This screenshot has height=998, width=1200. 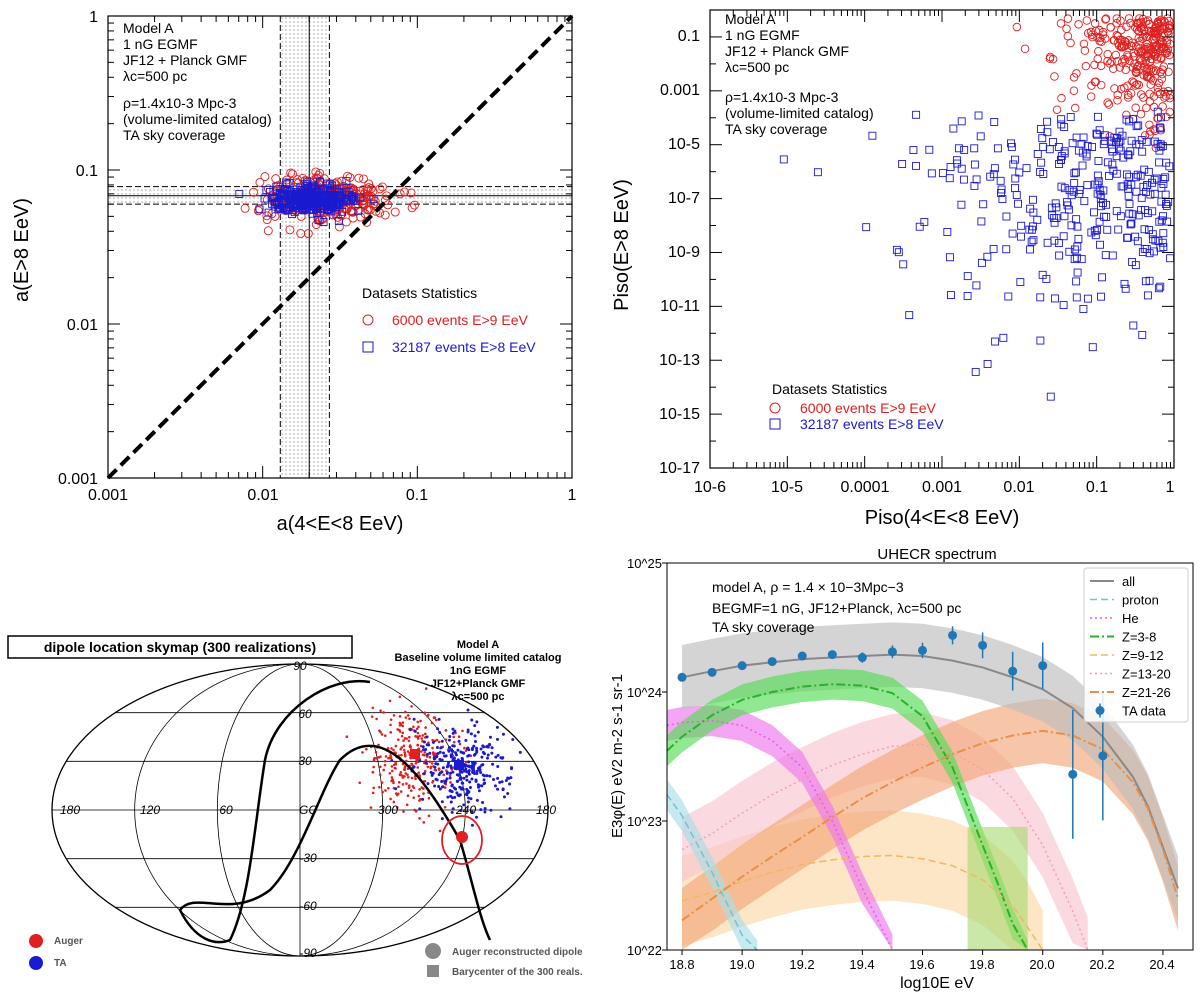 What do you see at coordinates (155, 76) in the screenshot?
I see `annot-lambda: λc=500 pc` at bounding box center [155, 76].